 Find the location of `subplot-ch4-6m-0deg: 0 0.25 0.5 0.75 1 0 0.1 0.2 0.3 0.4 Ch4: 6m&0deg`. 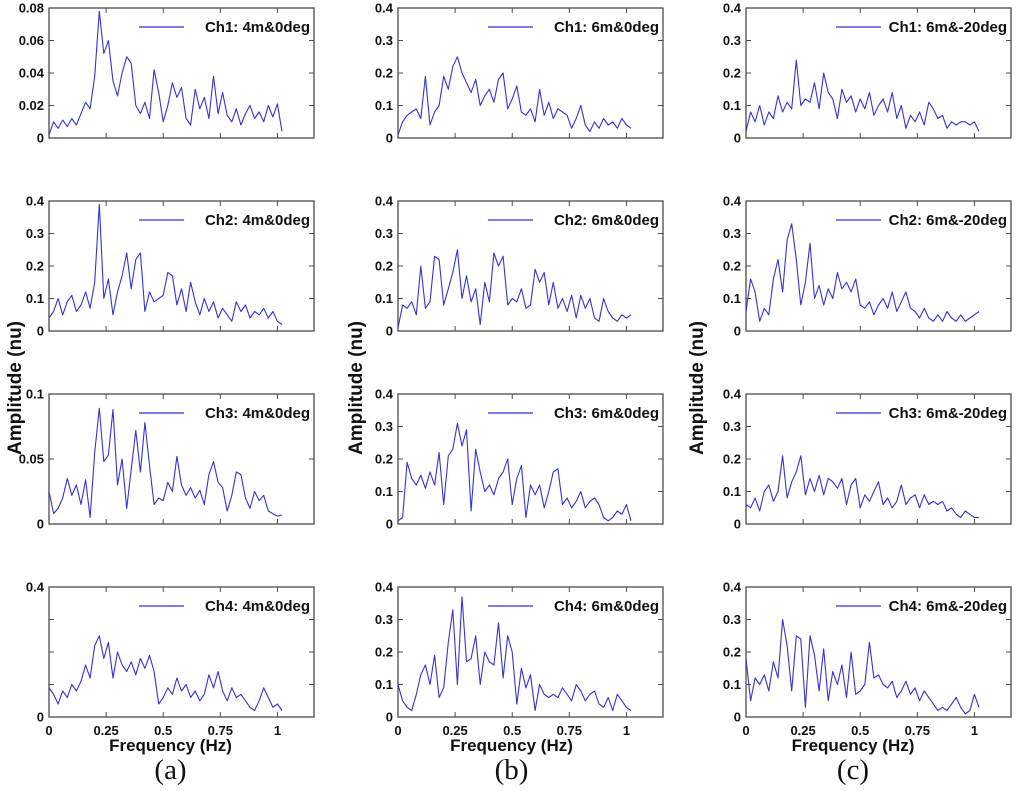

subplot-ch4-6m-0deg: 0 0.25 0.5 0.75 1 0 0.1 0.2 0.3 0.4 Ch4: 6m&0deg is located at coordinates (519, 659).